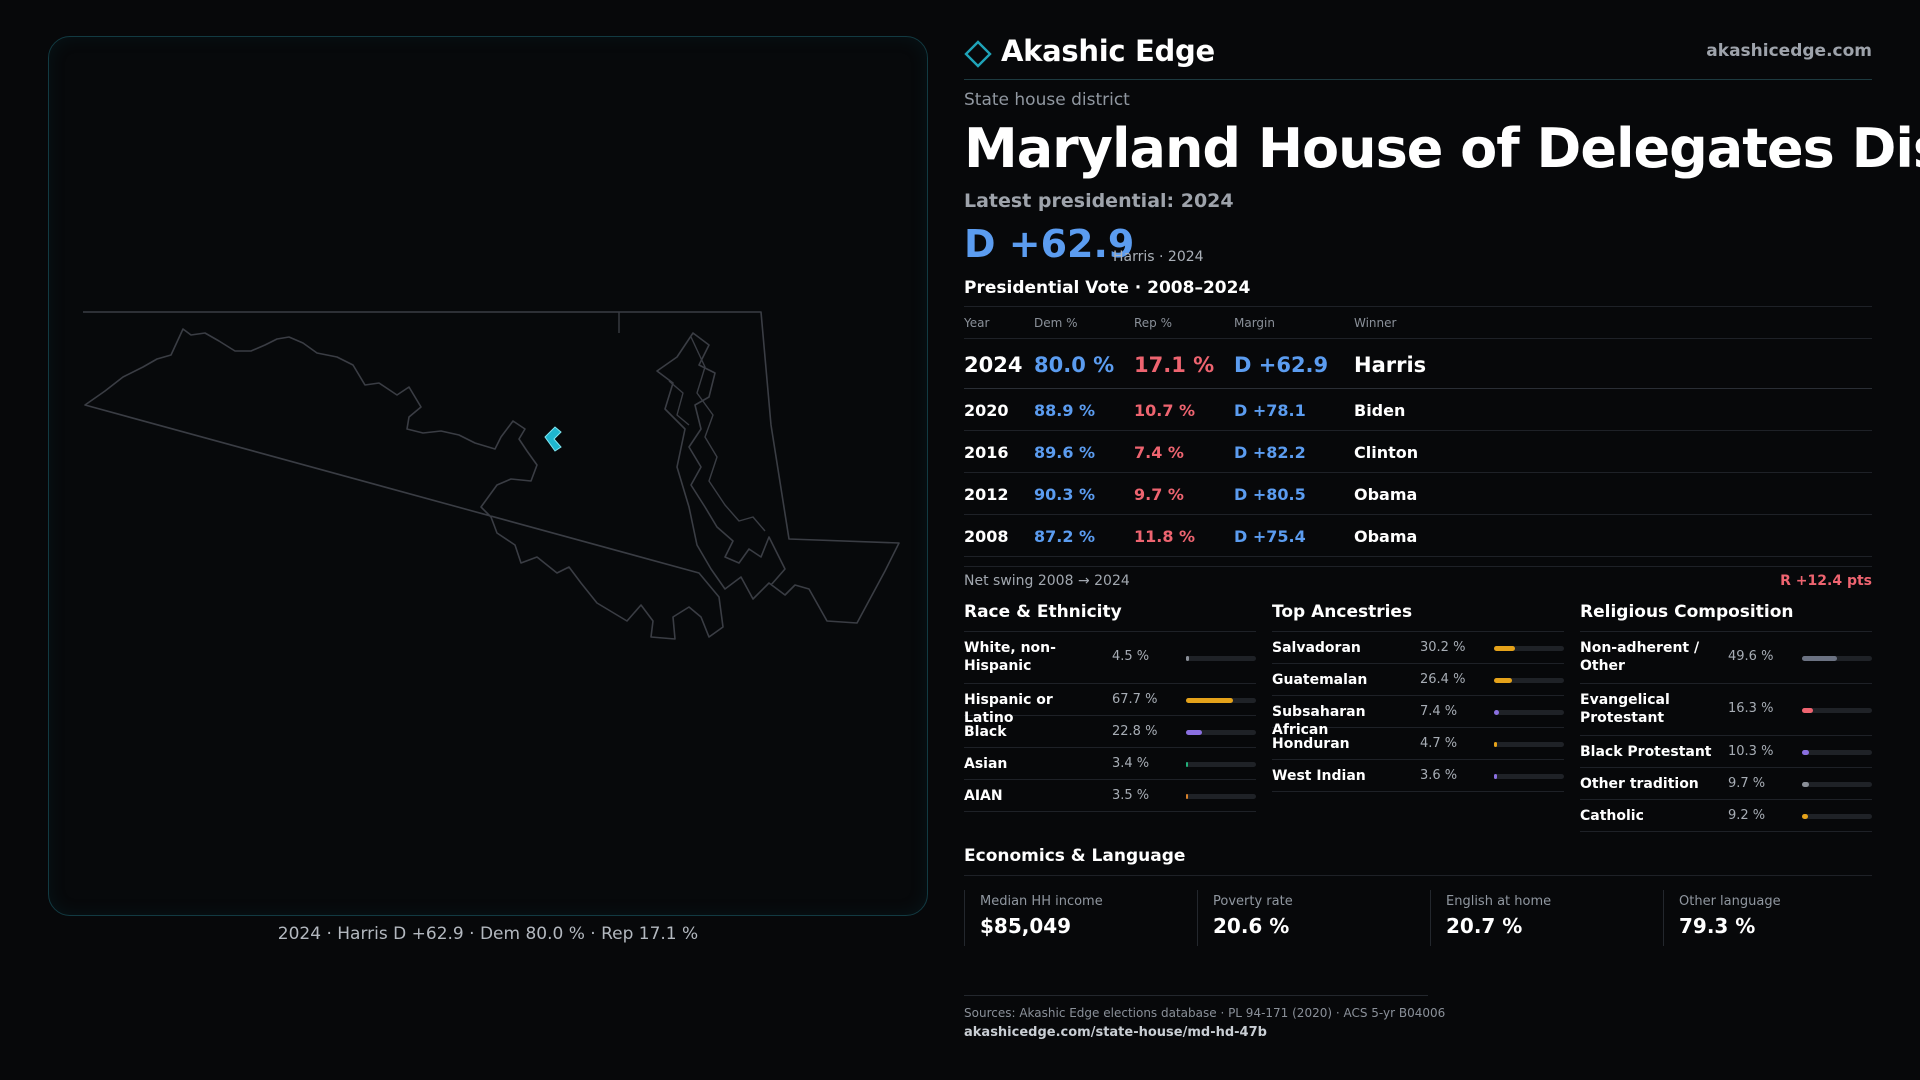 The height and width of the screenshot is (1080, 1920). Describe the element at coordinates (1310, 918) in the screenshot. I see `stat-card-poverty-rate: Poverty rate 20.6 %` at that location.